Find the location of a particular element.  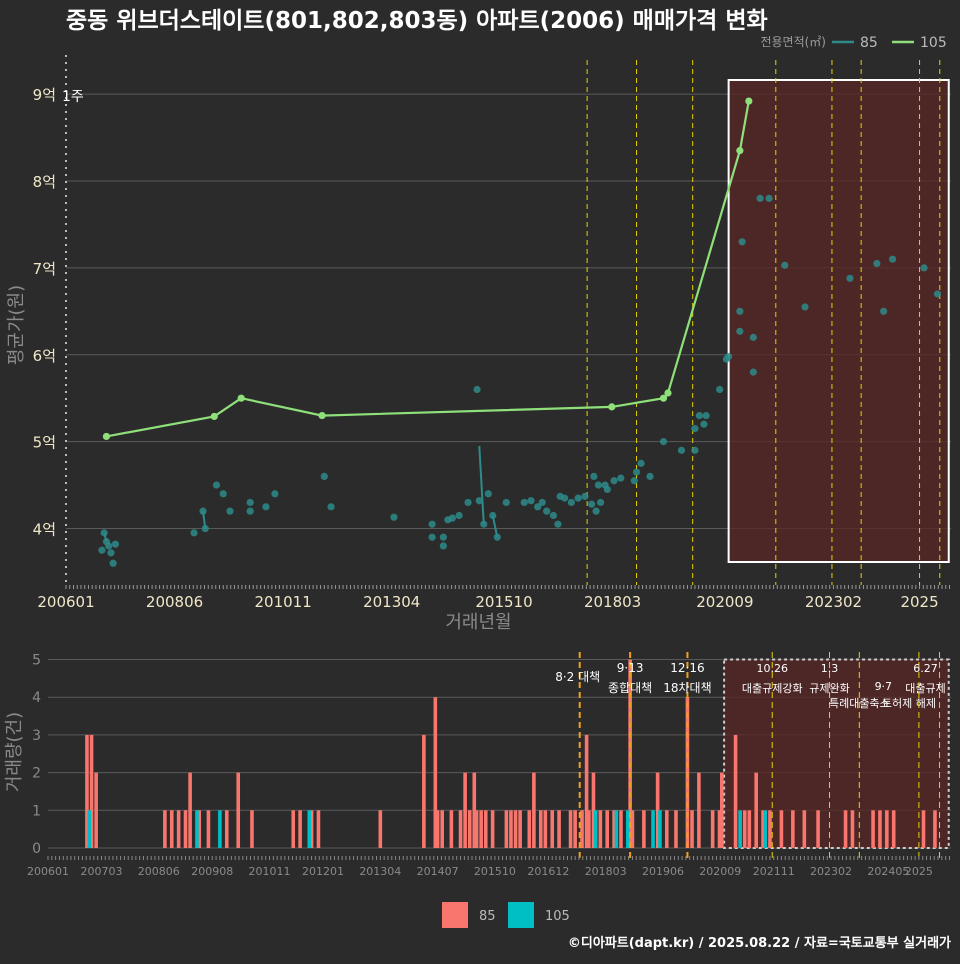

event-date-label: 9·7 is located at coordinates (884, 686).